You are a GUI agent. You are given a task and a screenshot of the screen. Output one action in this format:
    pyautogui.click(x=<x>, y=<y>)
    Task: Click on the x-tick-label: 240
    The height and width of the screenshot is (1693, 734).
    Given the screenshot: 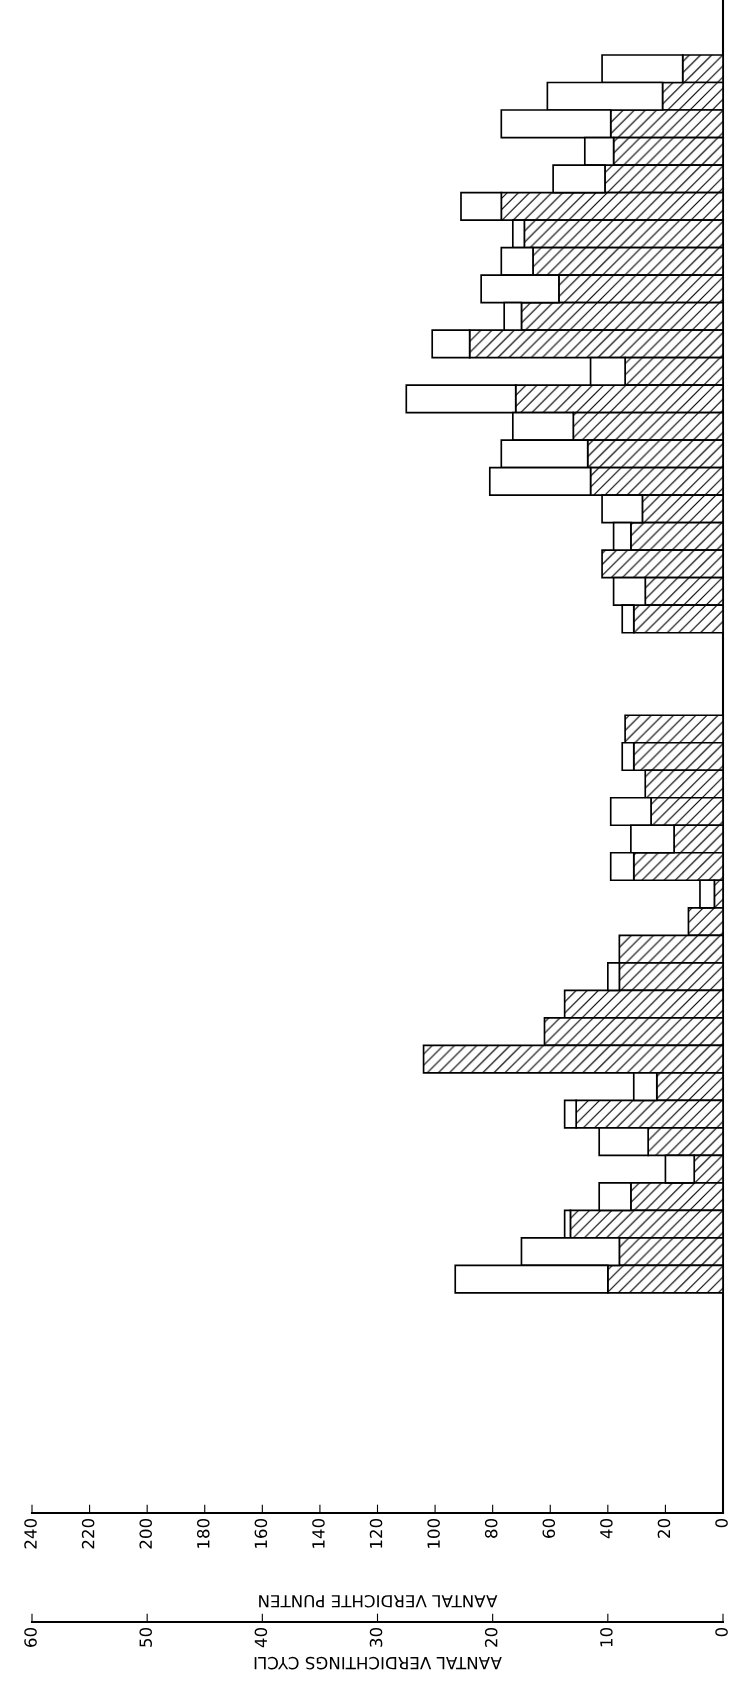 What is the action you would take?
    pyautogui.click(x=30, y=1533)
    